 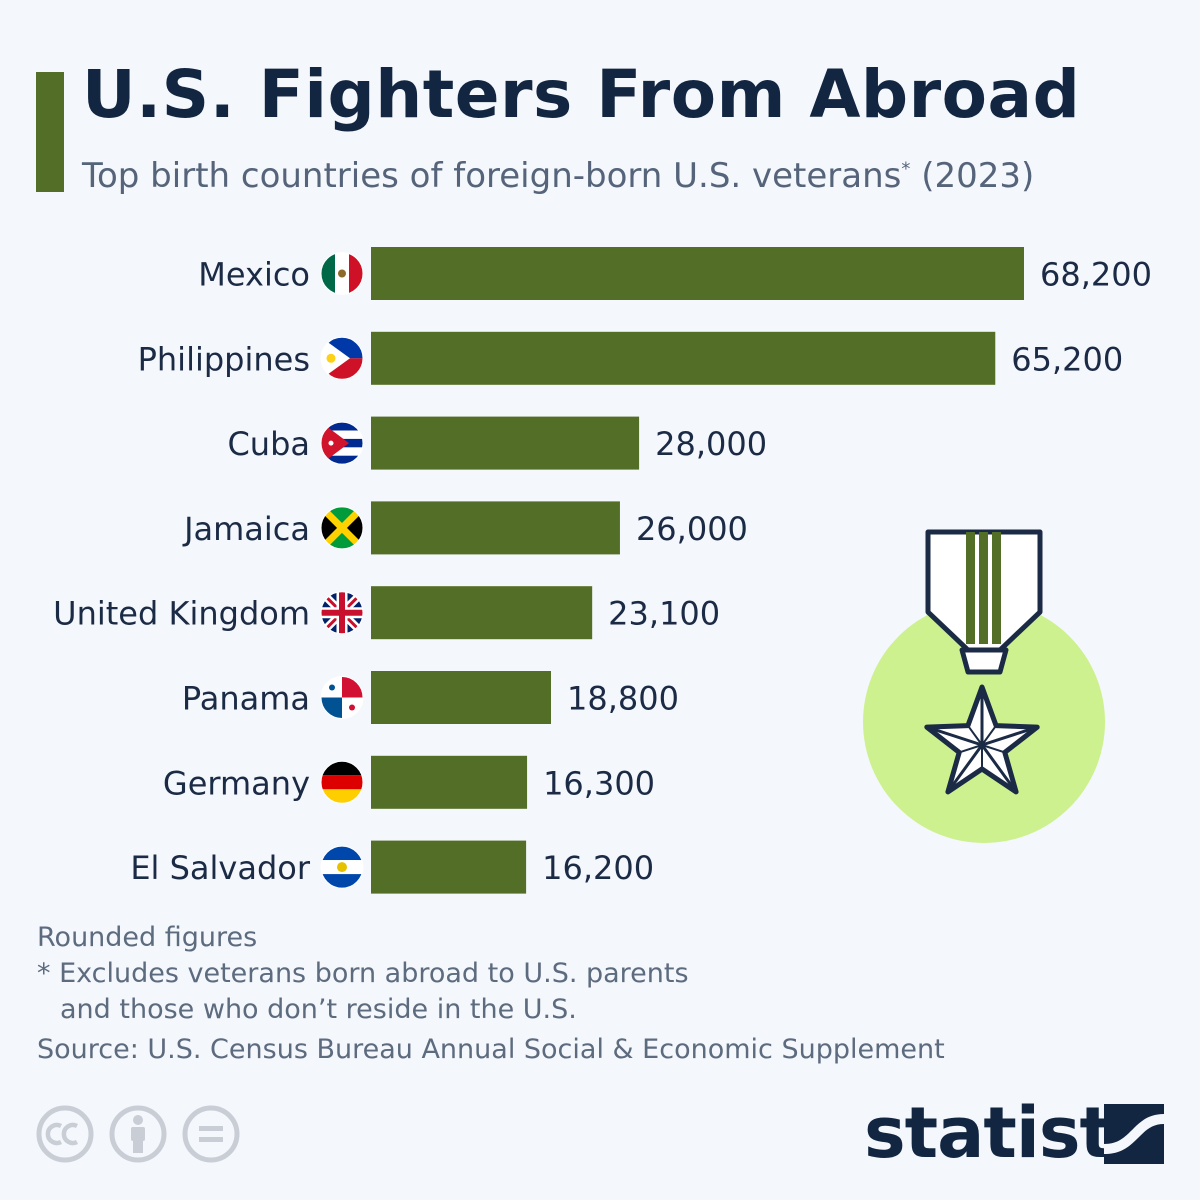 I want to click on value-label: 26,000, so click(x=692, y=529).